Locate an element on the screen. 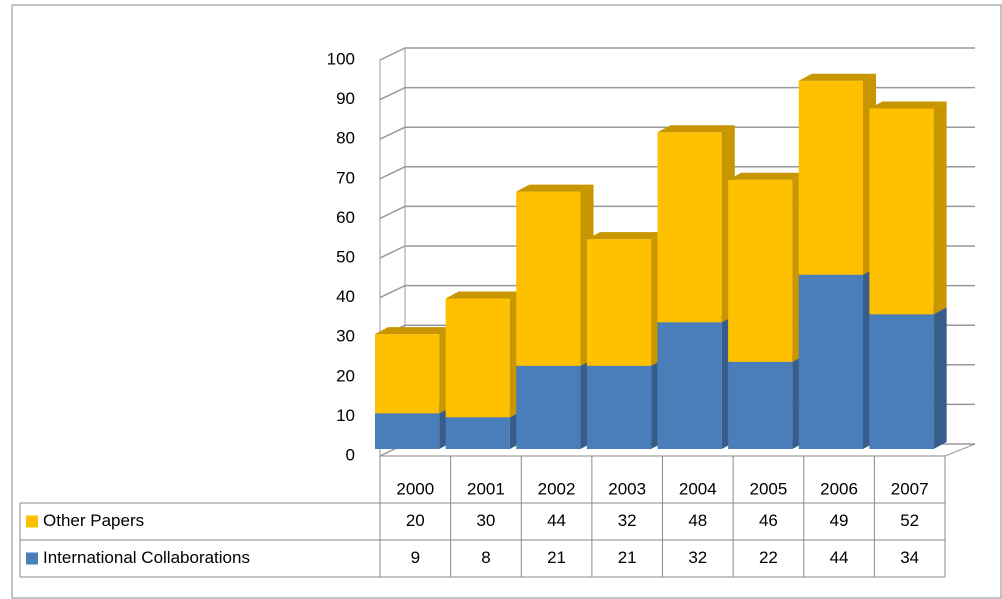  y-tick-label: 10 is located at coordinates (345, 415).